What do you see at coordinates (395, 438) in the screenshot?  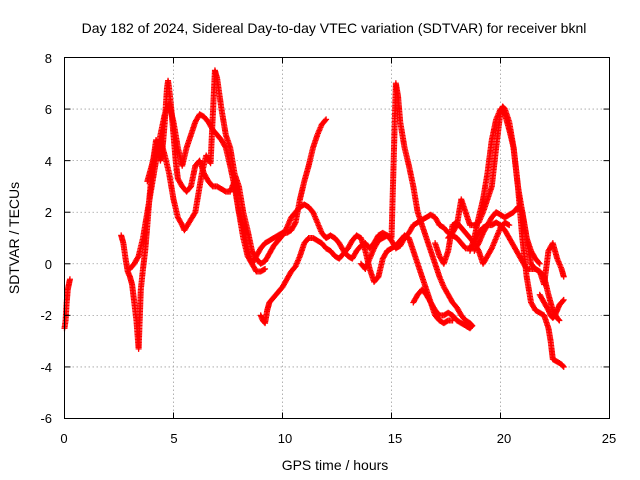 I see `x-tick-label: 15` at bounding box center [395, 438].